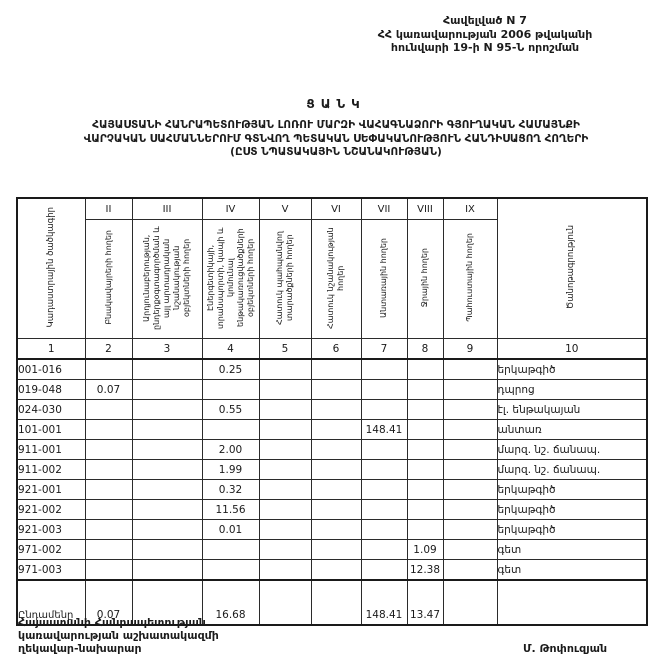 The width and height of the screenshot is (672, 667). Describe the element at coordinates (230, 602) in the screenshot. I see `value-cell: 16.68` at that location.